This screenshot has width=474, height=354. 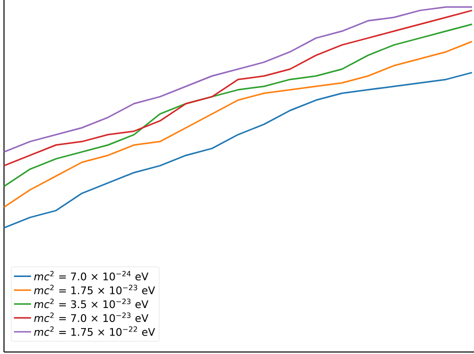 I want to click on legend-label: mc$^{2}$ = 1.75 × 10$^{−23}$ eV, so click(x=95, y=289).